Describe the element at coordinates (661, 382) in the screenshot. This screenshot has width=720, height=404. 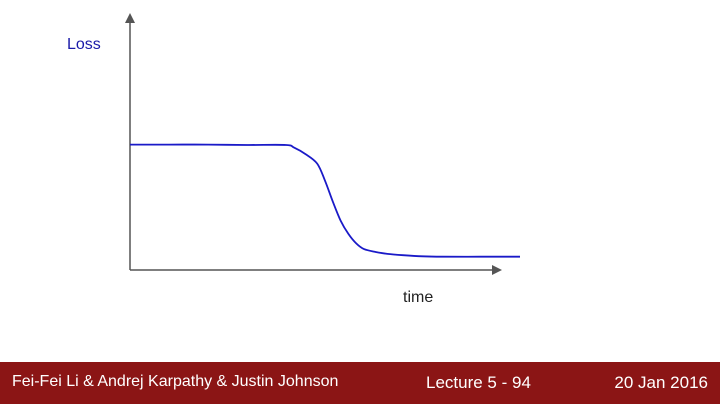
I see `footer-date: 20 Jan 2016` at that location.